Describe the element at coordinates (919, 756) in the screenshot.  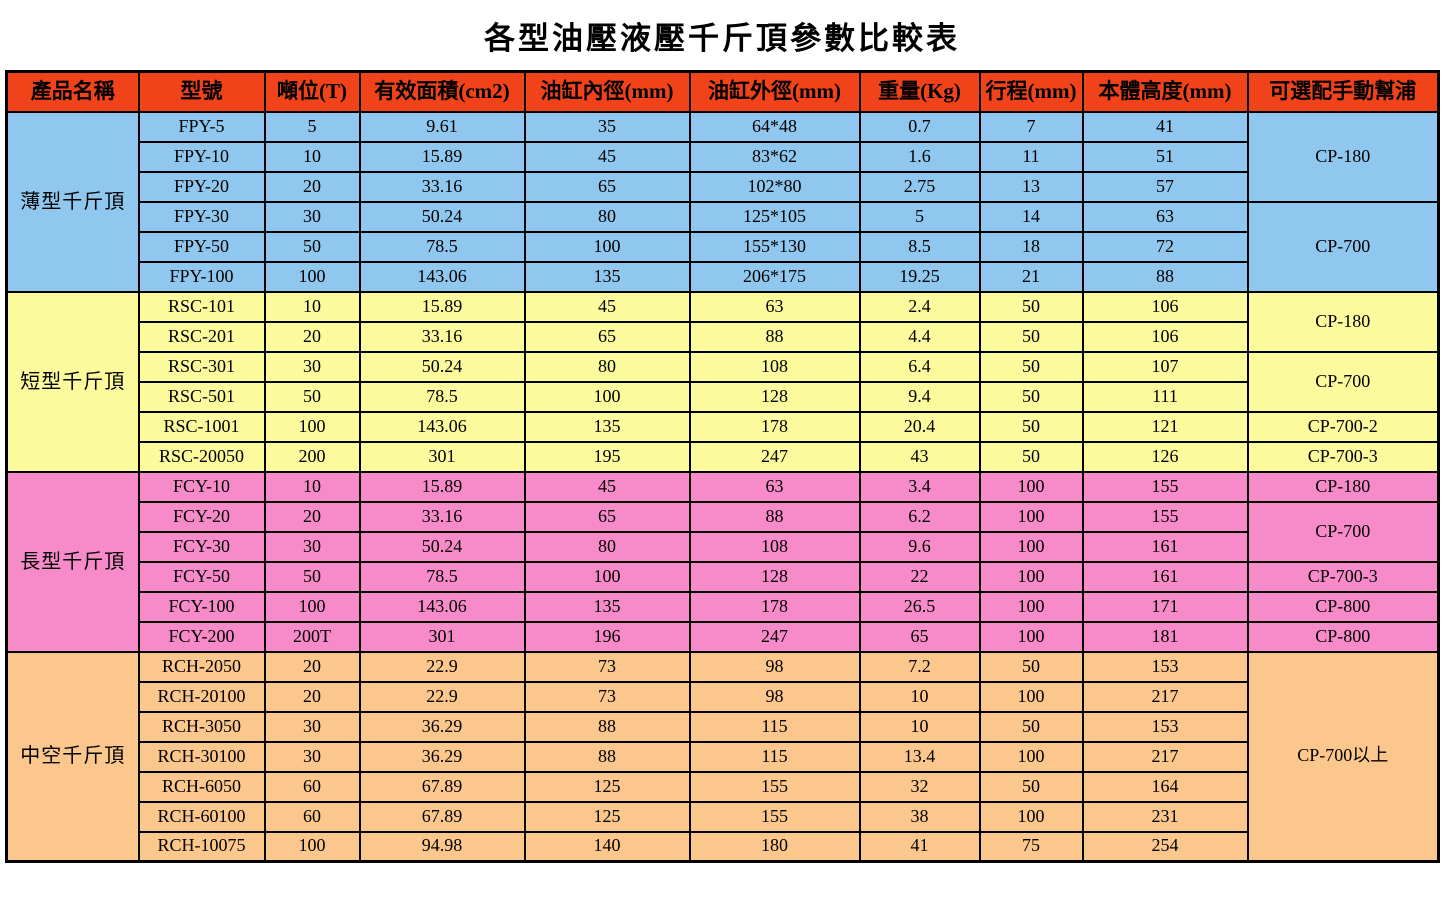
I see `cell-weight: 13.4` at that location.